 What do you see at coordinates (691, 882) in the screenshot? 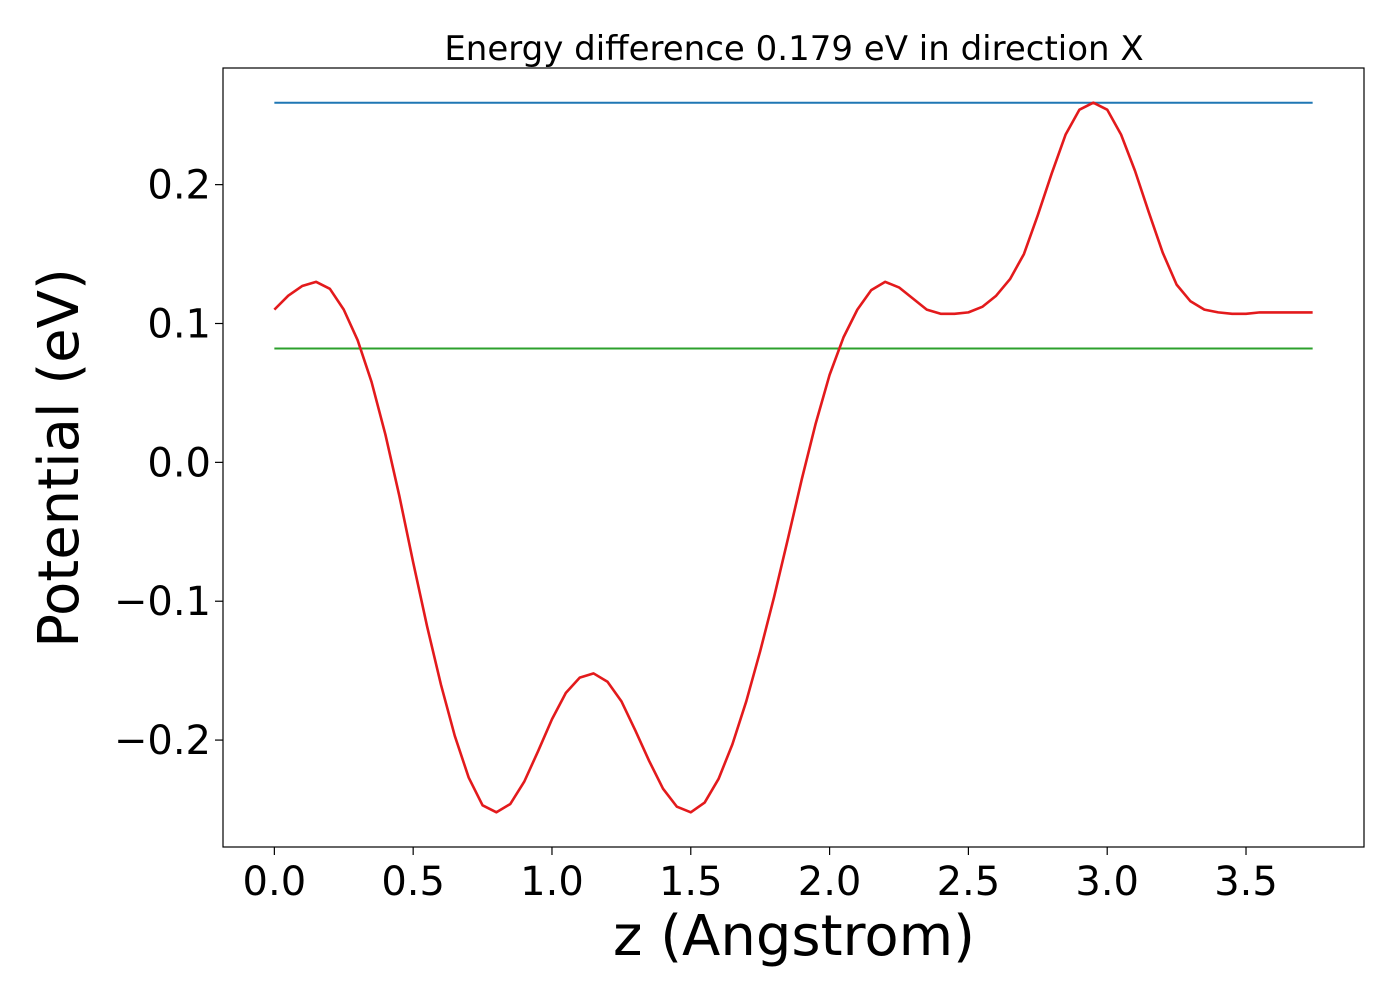
I see `x-tick-label: 1.5` at bounding box center [691, 882].